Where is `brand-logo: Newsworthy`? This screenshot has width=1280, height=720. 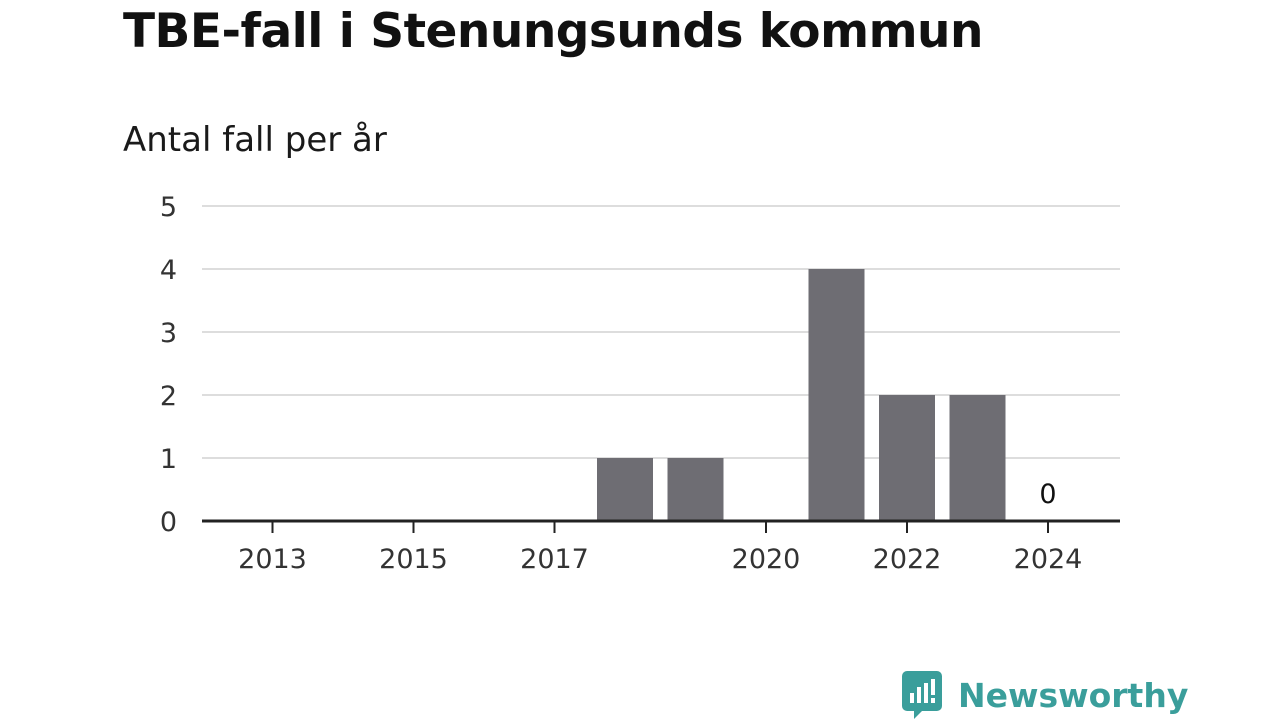
brand-logo: Newsworthy is located at coordinates (1045, 695).